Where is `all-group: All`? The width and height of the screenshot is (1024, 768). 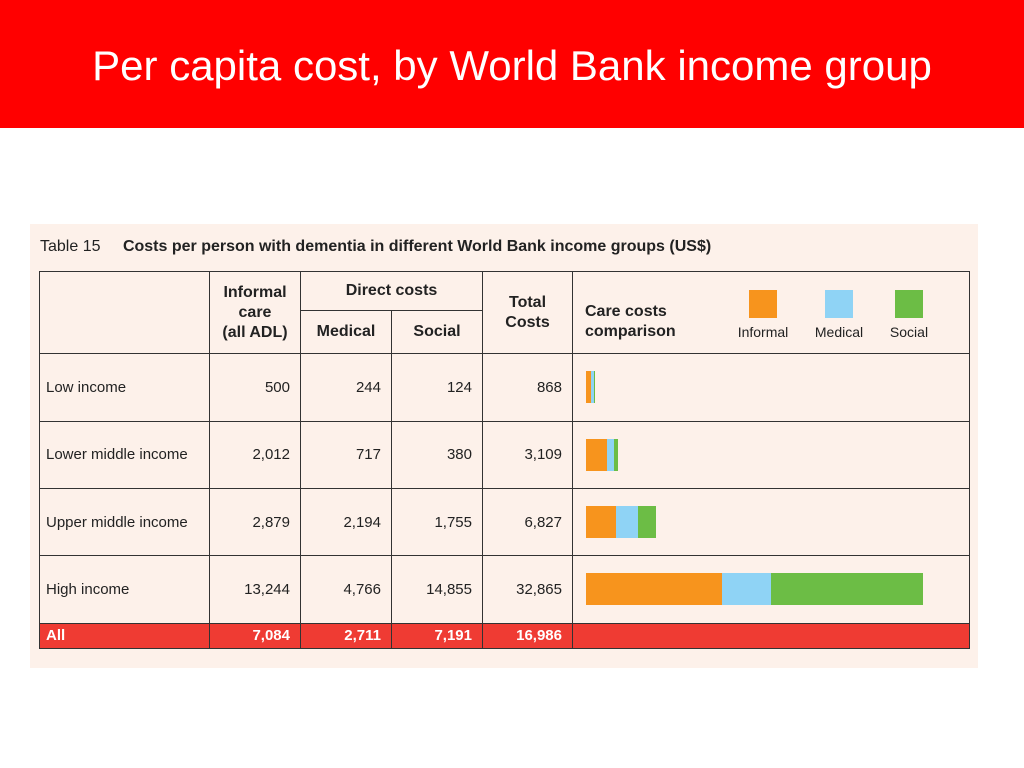
all-group: All is located at coordinates (124, 636).